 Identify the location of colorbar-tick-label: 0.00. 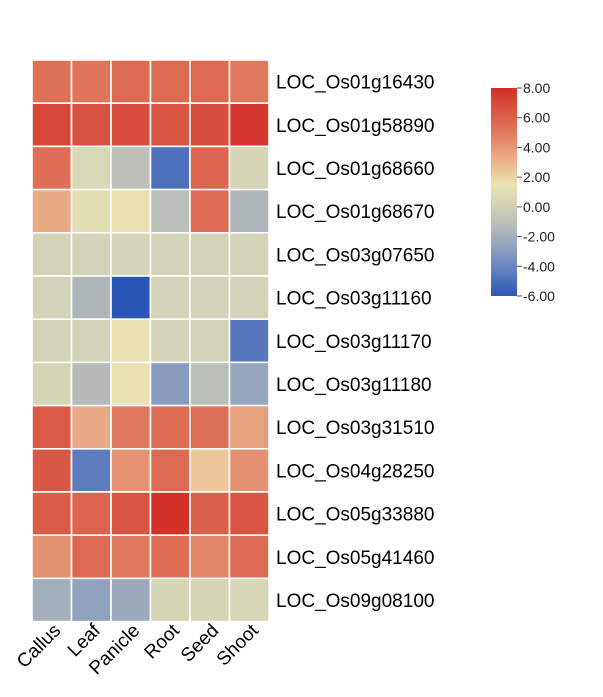
(536, 207).